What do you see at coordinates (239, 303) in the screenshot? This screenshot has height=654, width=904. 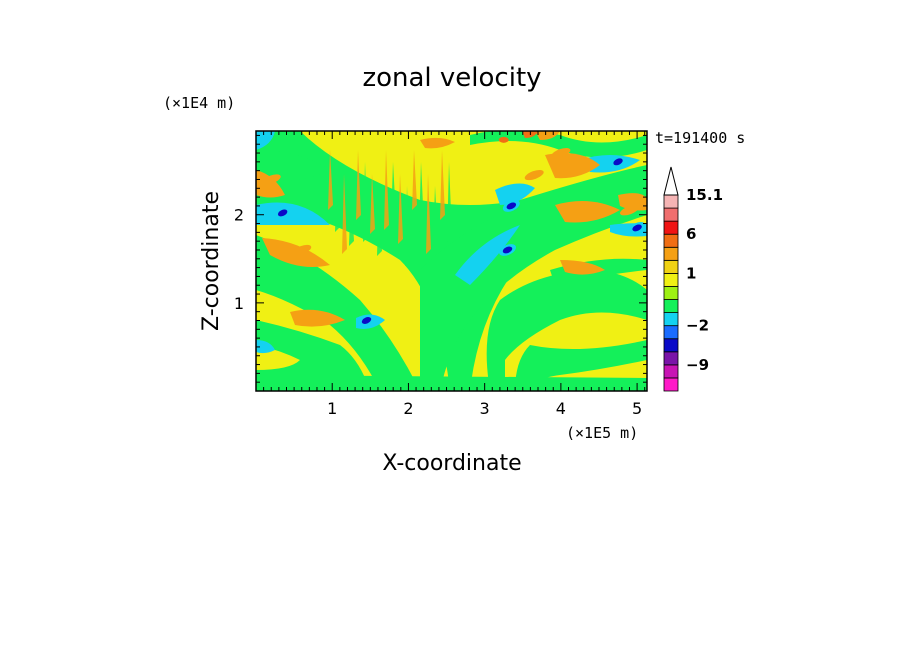 I see `y-tick-label: 1` at bounding box center [239, 303].